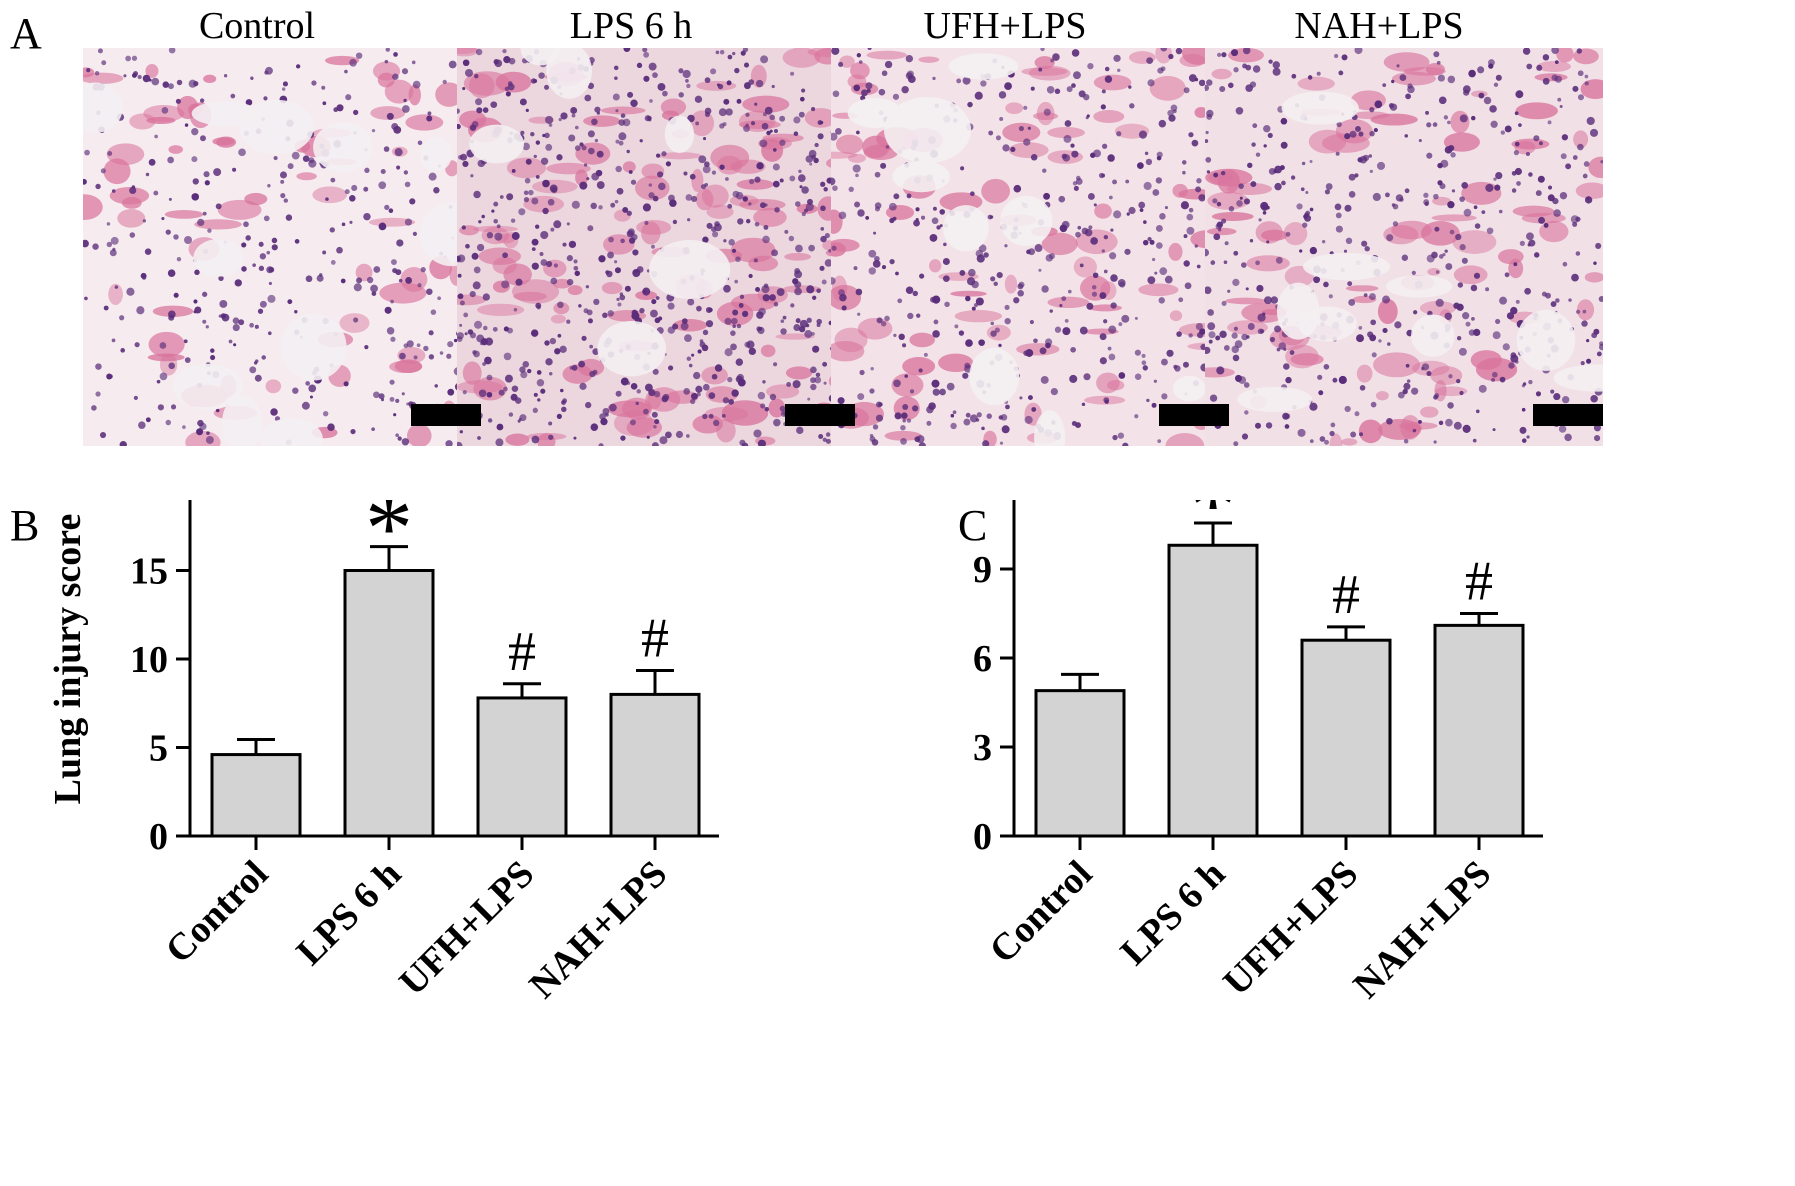 The height and width of the screenshot is (1186, 1795). I want to click on y-tick-label: 12, so click(973, 501).